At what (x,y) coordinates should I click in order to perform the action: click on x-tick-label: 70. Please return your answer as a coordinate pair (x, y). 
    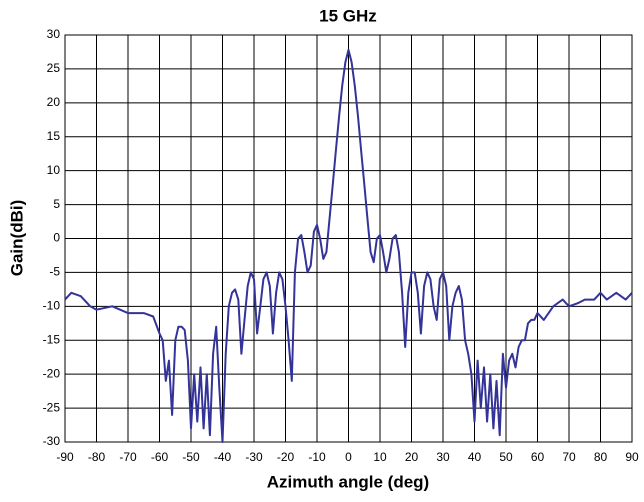
    Looking at the image, I should click on (569, 457).